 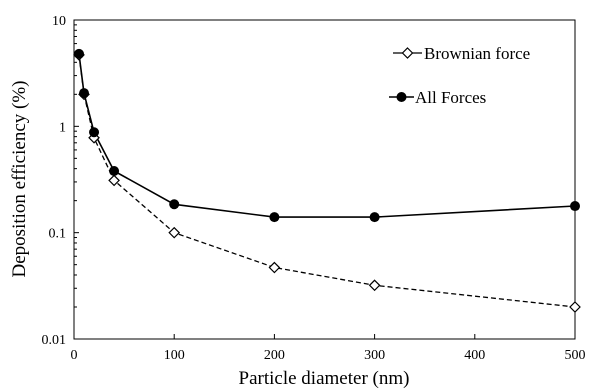 I want to click on x-tick-label: 400, so click(x=474, y=355).